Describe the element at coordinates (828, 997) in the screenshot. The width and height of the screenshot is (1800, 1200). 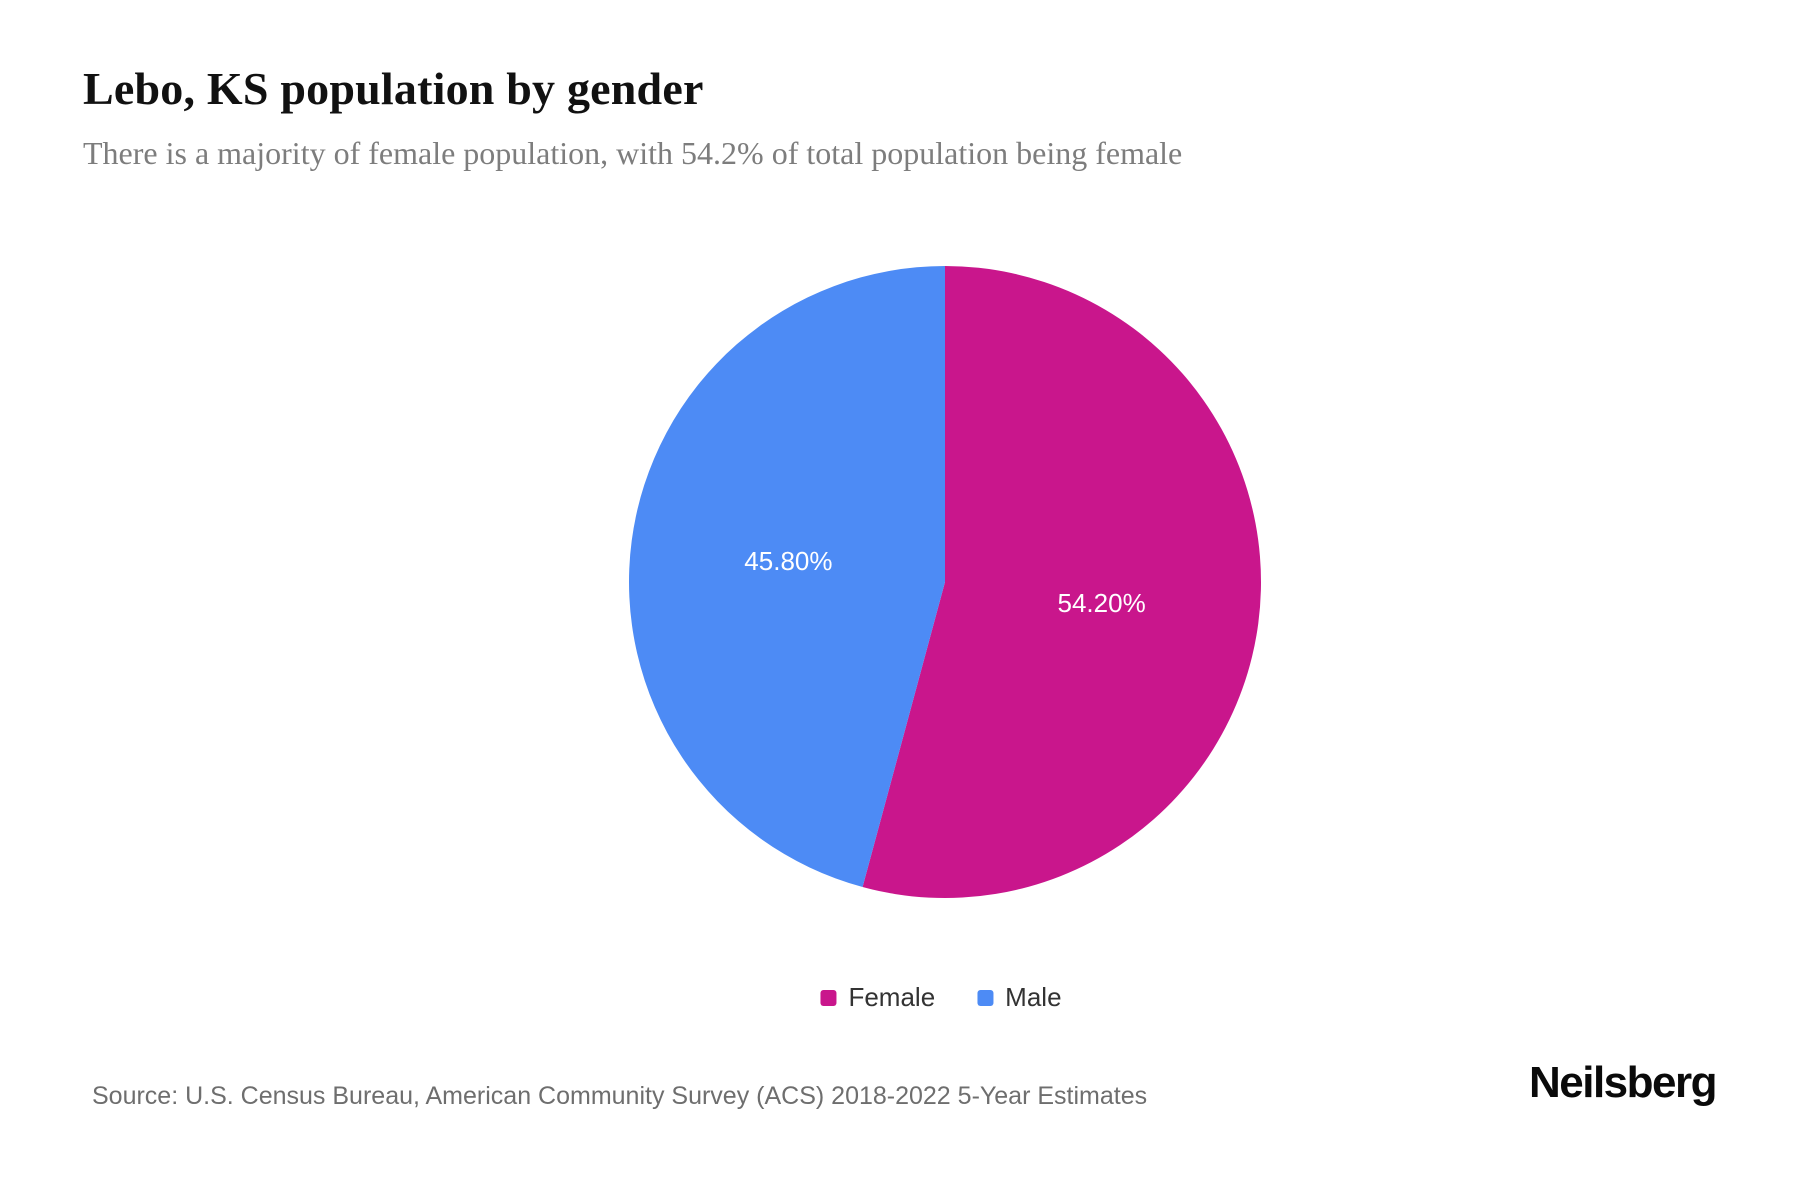
I see `legend-swatch-female-icon` at that location.